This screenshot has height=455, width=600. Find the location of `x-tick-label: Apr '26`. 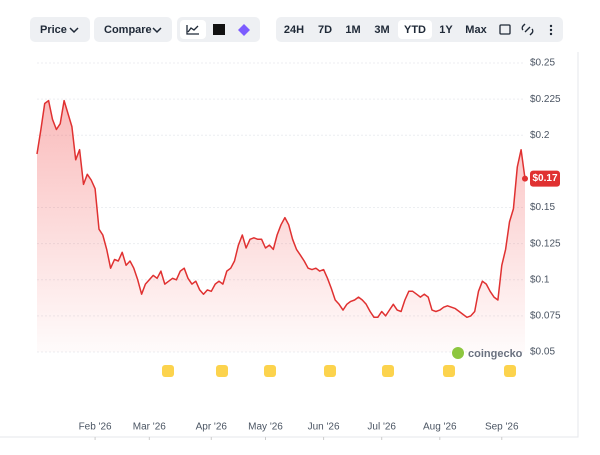

x-tick-label: Apr '26 is located at coordinates (212, 427).